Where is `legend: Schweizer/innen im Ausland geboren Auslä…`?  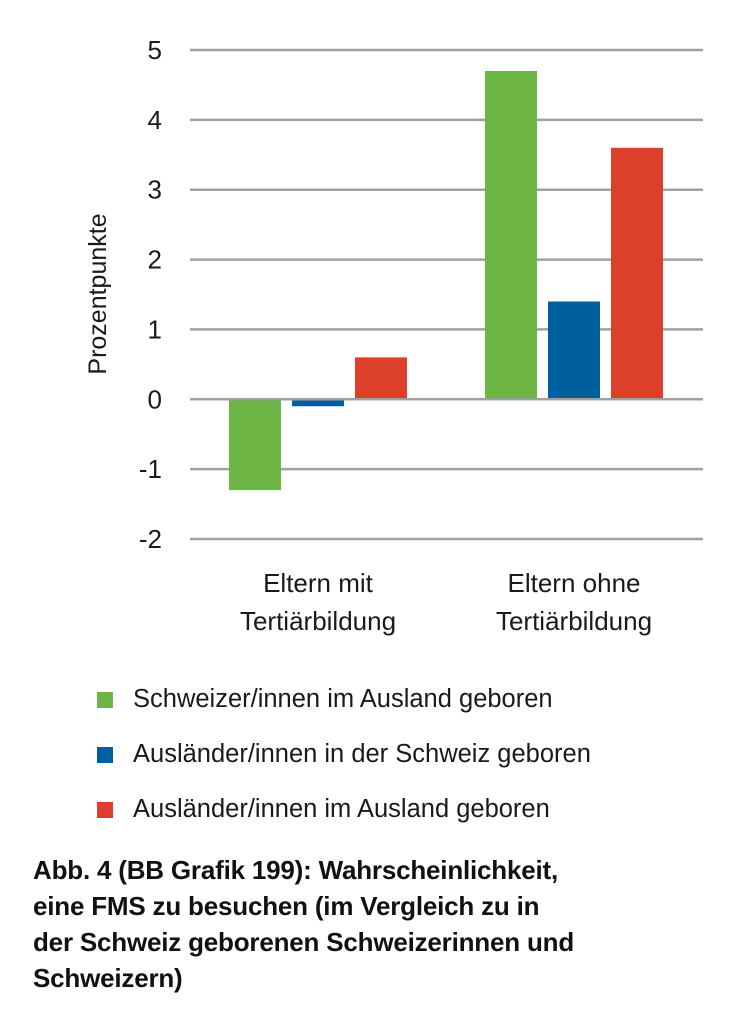 legend: Schweizer/innen im Ausland geboren Auslä… is located at coordinates (344, 754).